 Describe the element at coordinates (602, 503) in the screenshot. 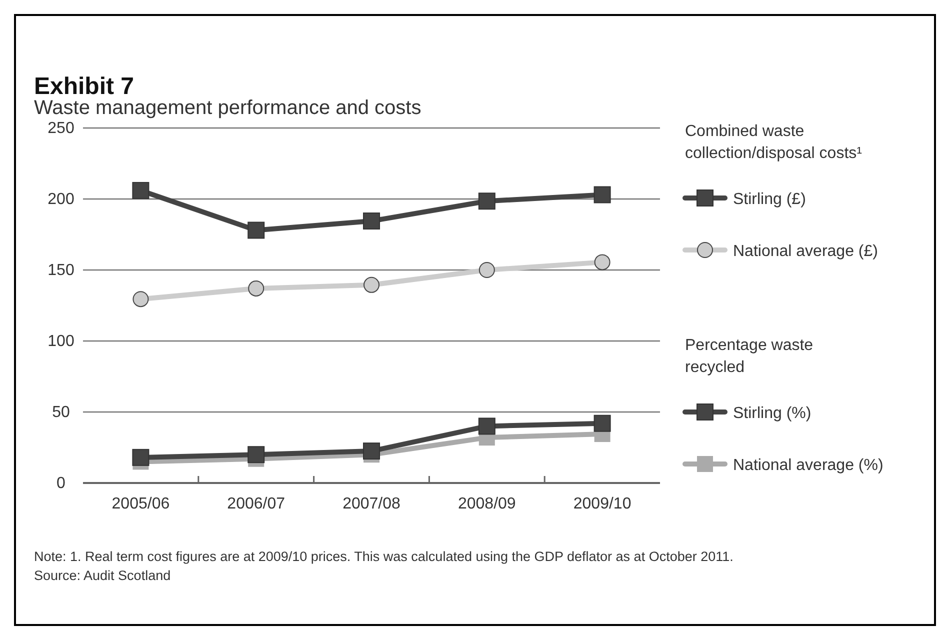

I see `x-tick-label: 2009/10` at that location.